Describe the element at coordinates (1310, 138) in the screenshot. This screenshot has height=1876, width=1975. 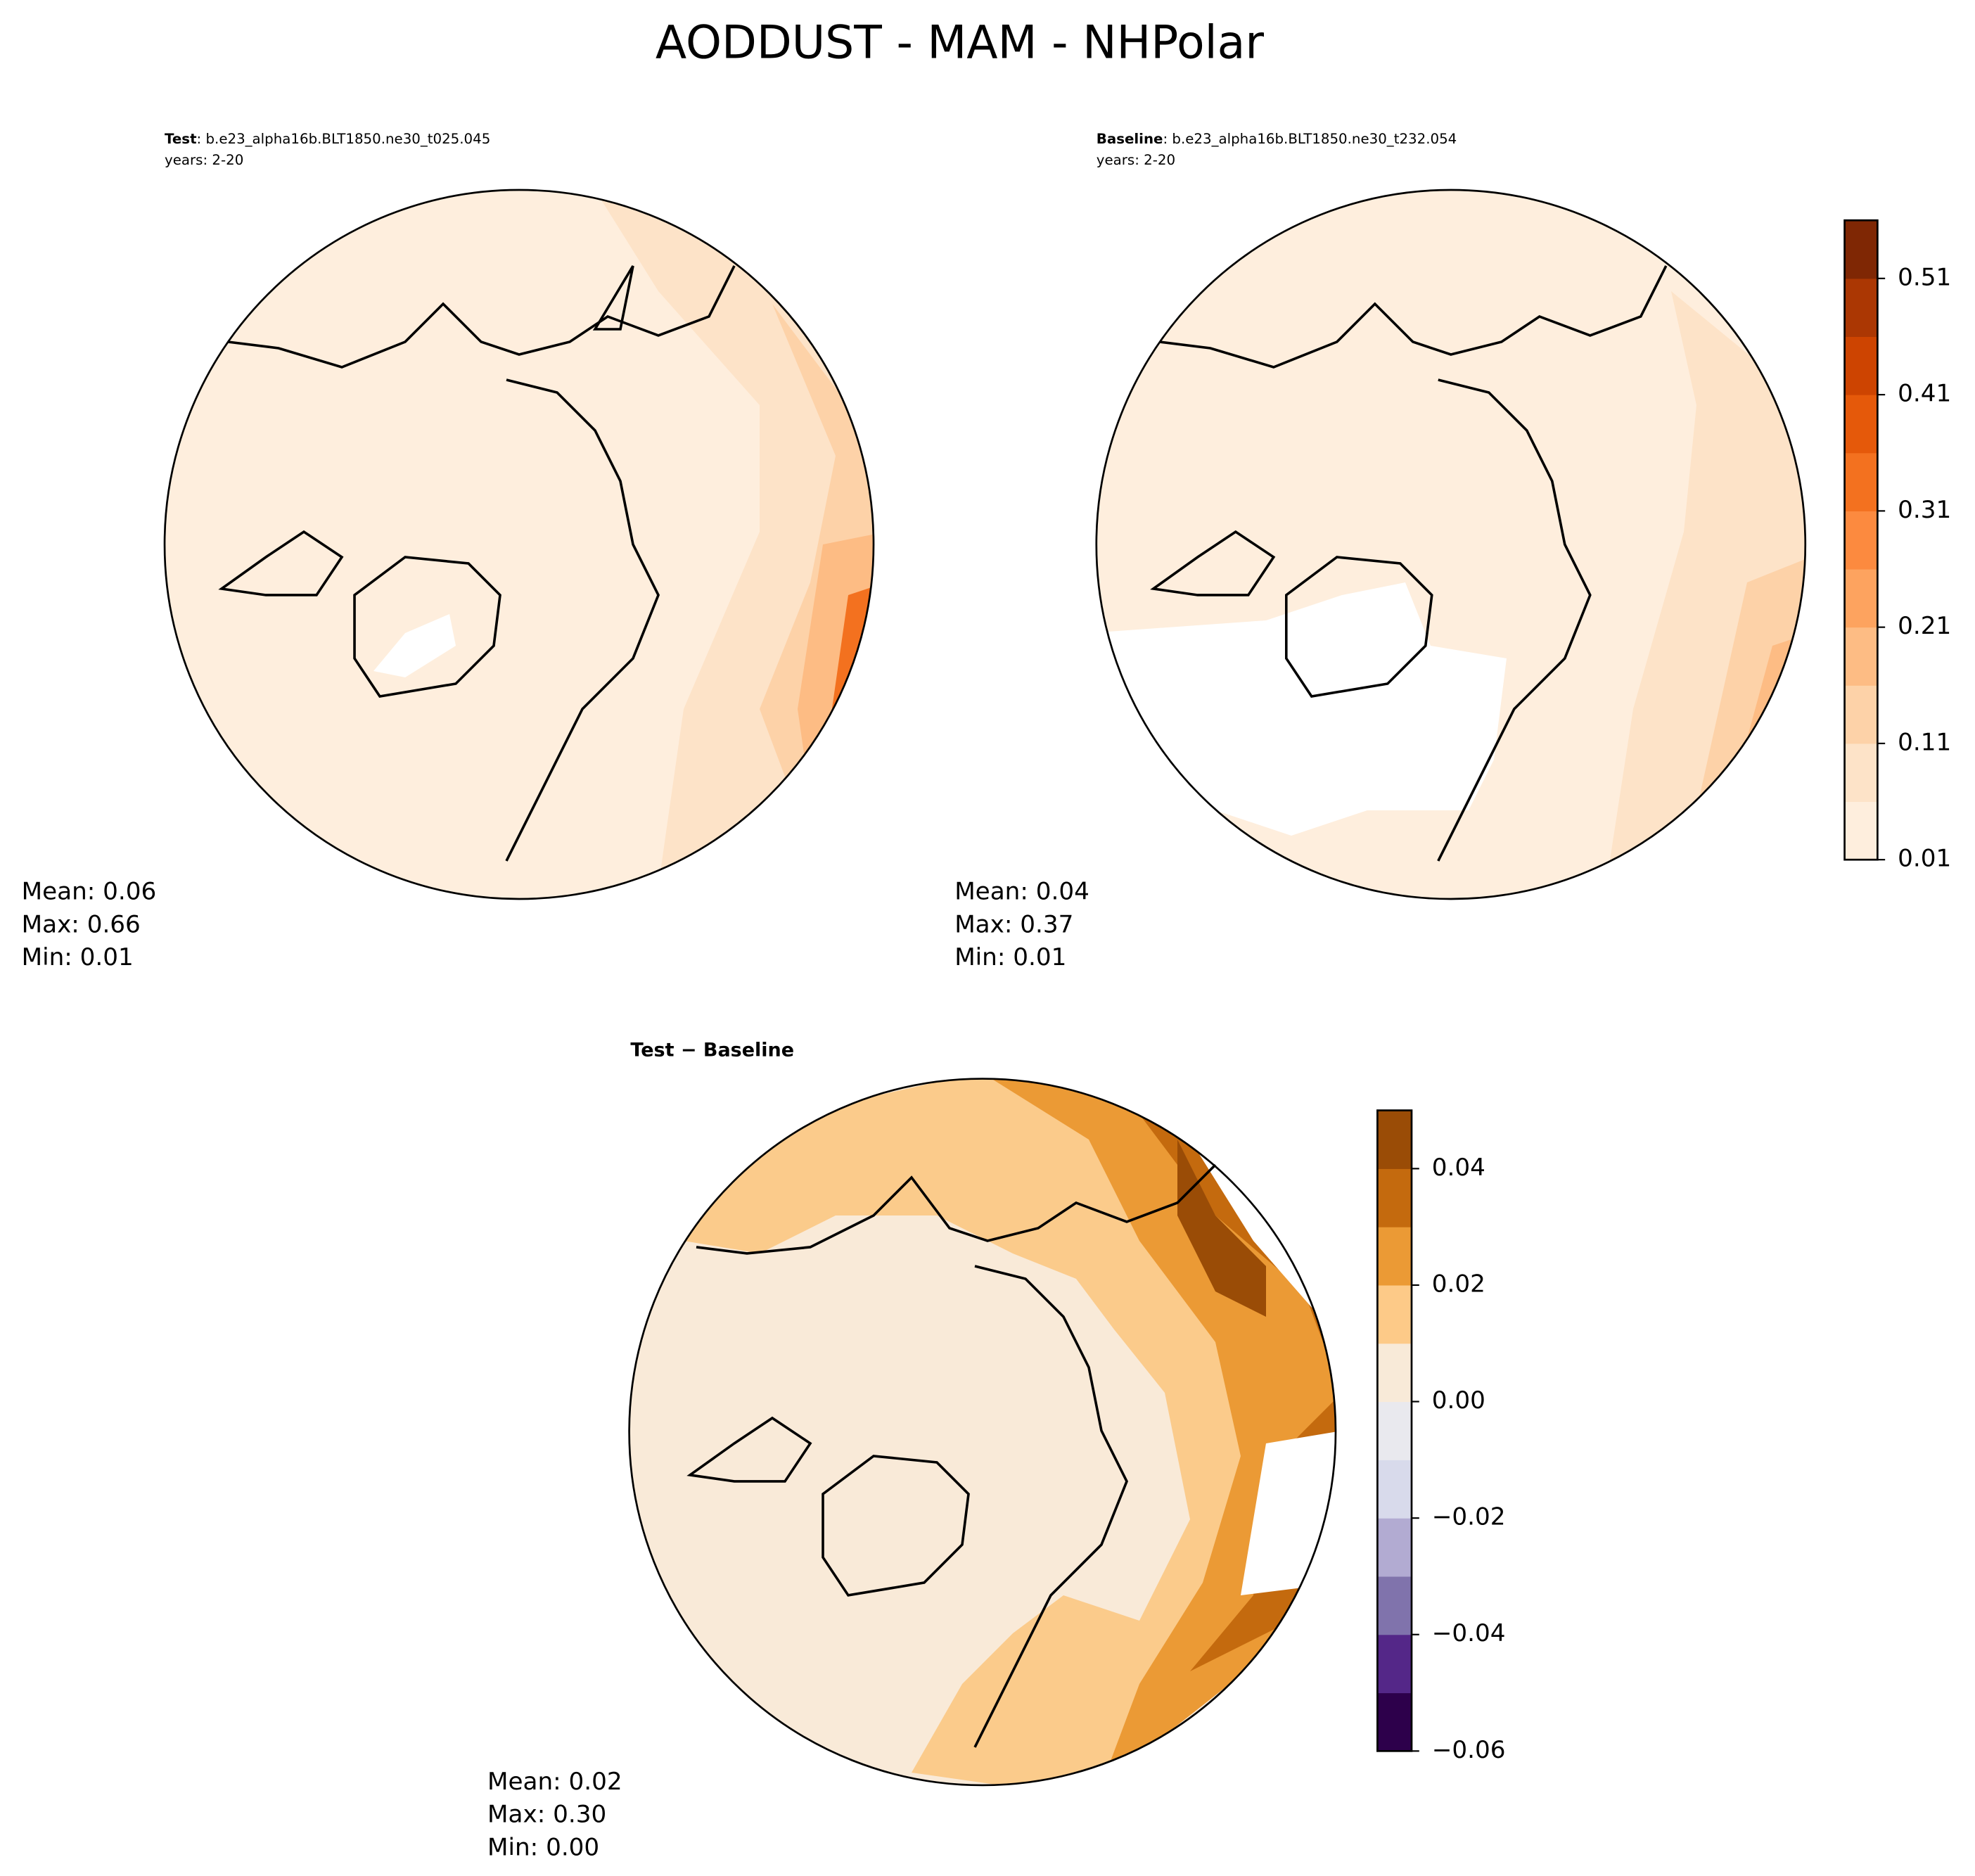
I see `case-name: : b.e23_alpha16b.BLT1850.ne30_t232.054` at that location.